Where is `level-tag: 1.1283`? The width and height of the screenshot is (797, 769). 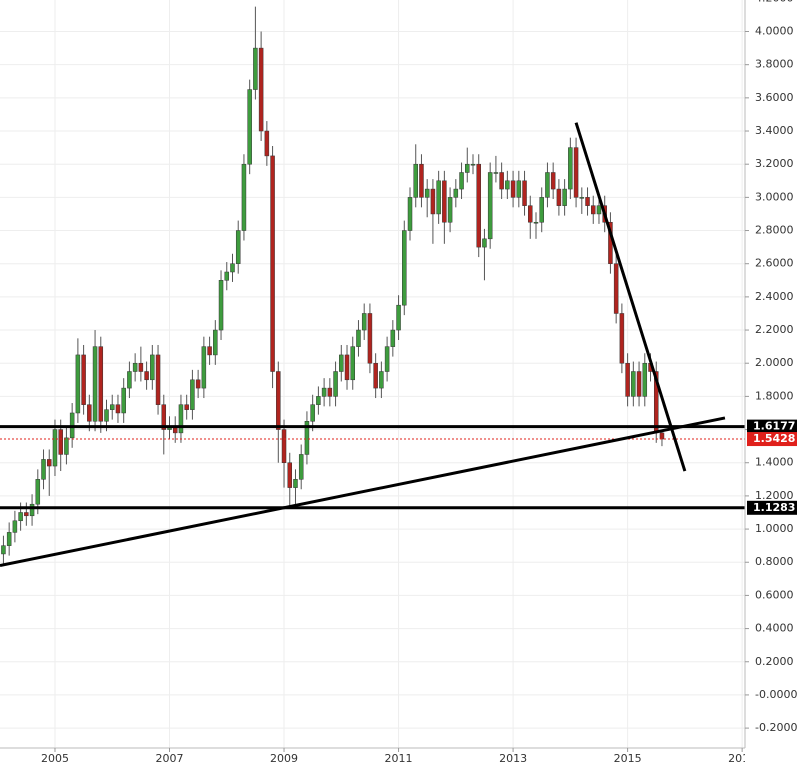
level-tag: 1.1283 is located at coordinates (774, 507).